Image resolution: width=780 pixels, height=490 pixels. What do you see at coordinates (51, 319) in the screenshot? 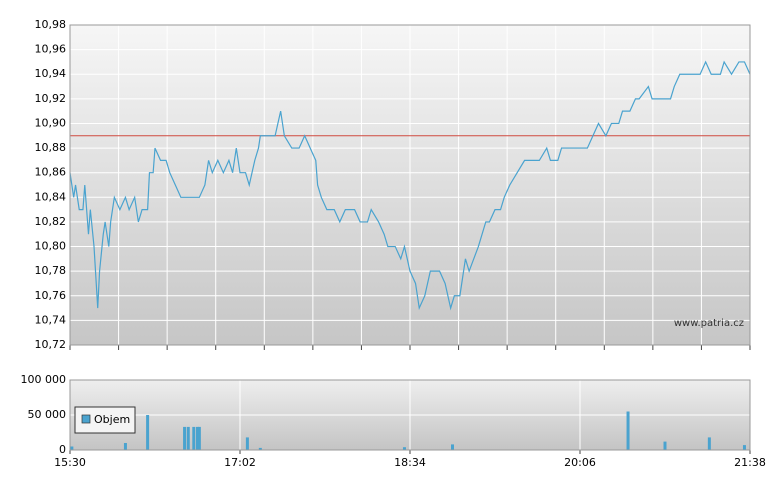
I see `y-tick-label: 10,74` at bounding box center [51, 319].